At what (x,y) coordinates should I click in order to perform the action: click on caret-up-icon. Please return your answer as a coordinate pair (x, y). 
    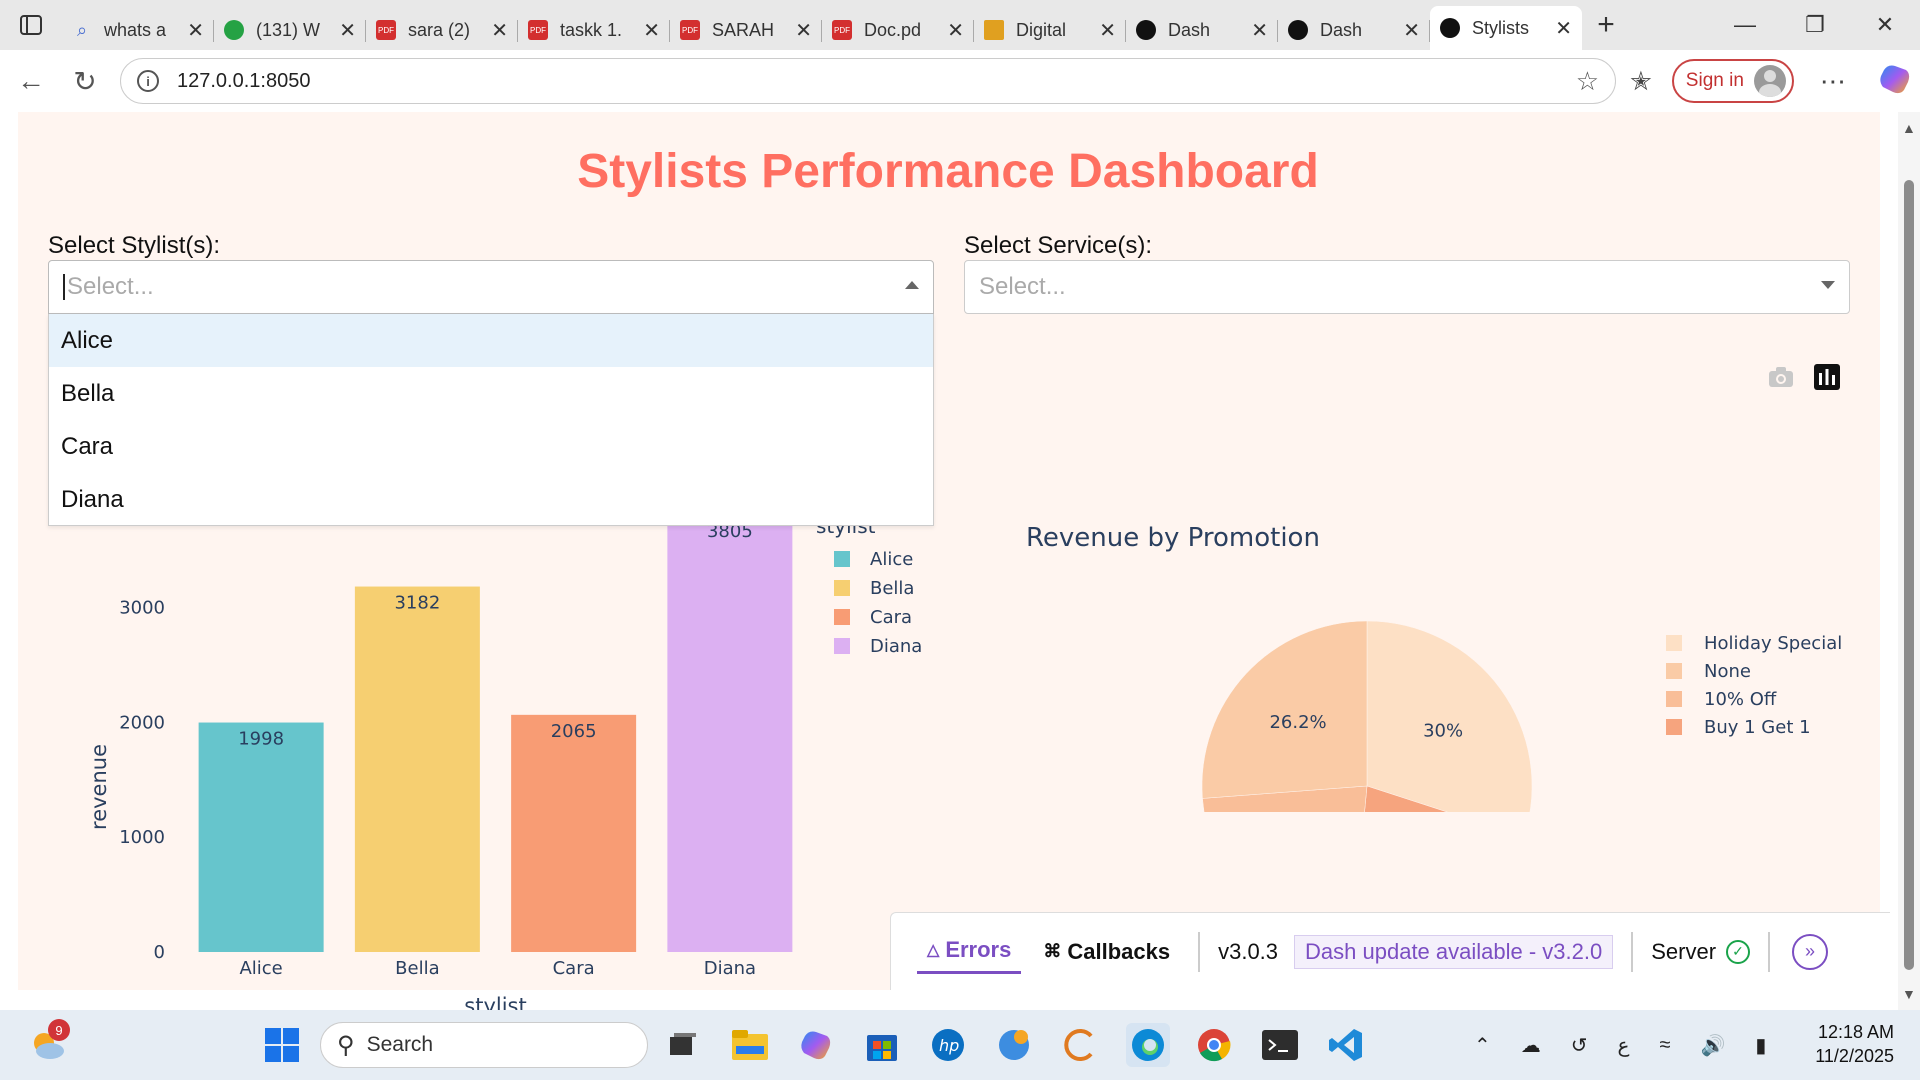
    Looking at the image, I should click on (912, 285).